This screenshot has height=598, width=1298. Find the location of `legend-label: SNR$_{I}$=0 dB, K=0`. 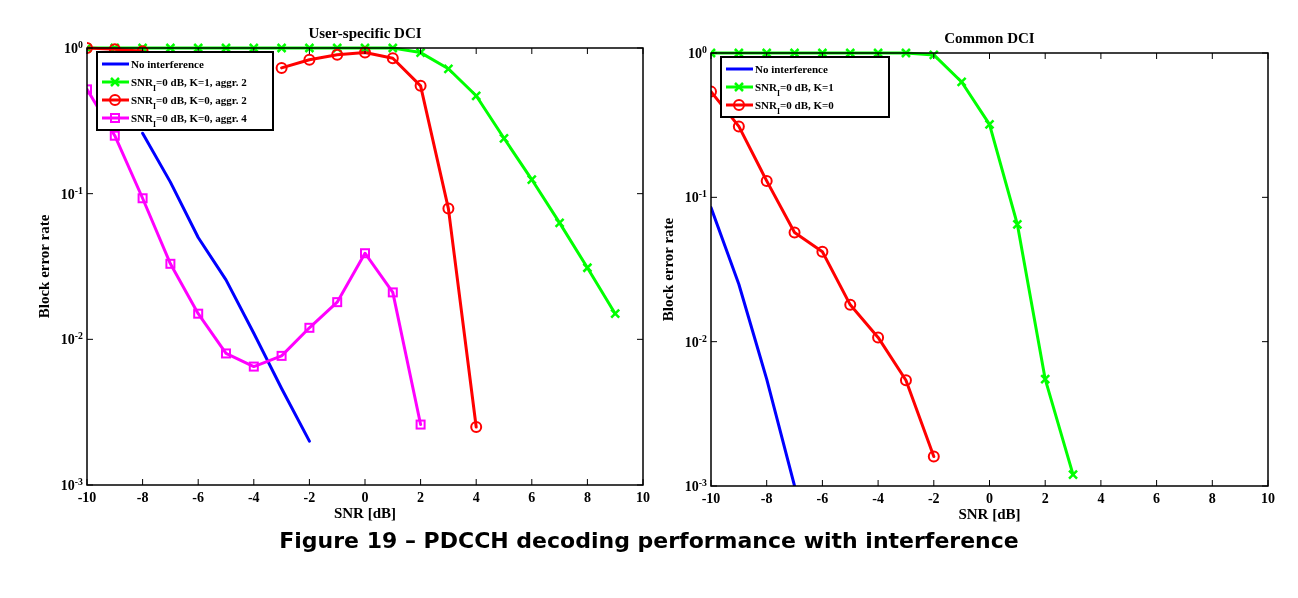

legend-label: SNR$_{I}$=0 dB, K=0 is located at coordinates (795, 107).